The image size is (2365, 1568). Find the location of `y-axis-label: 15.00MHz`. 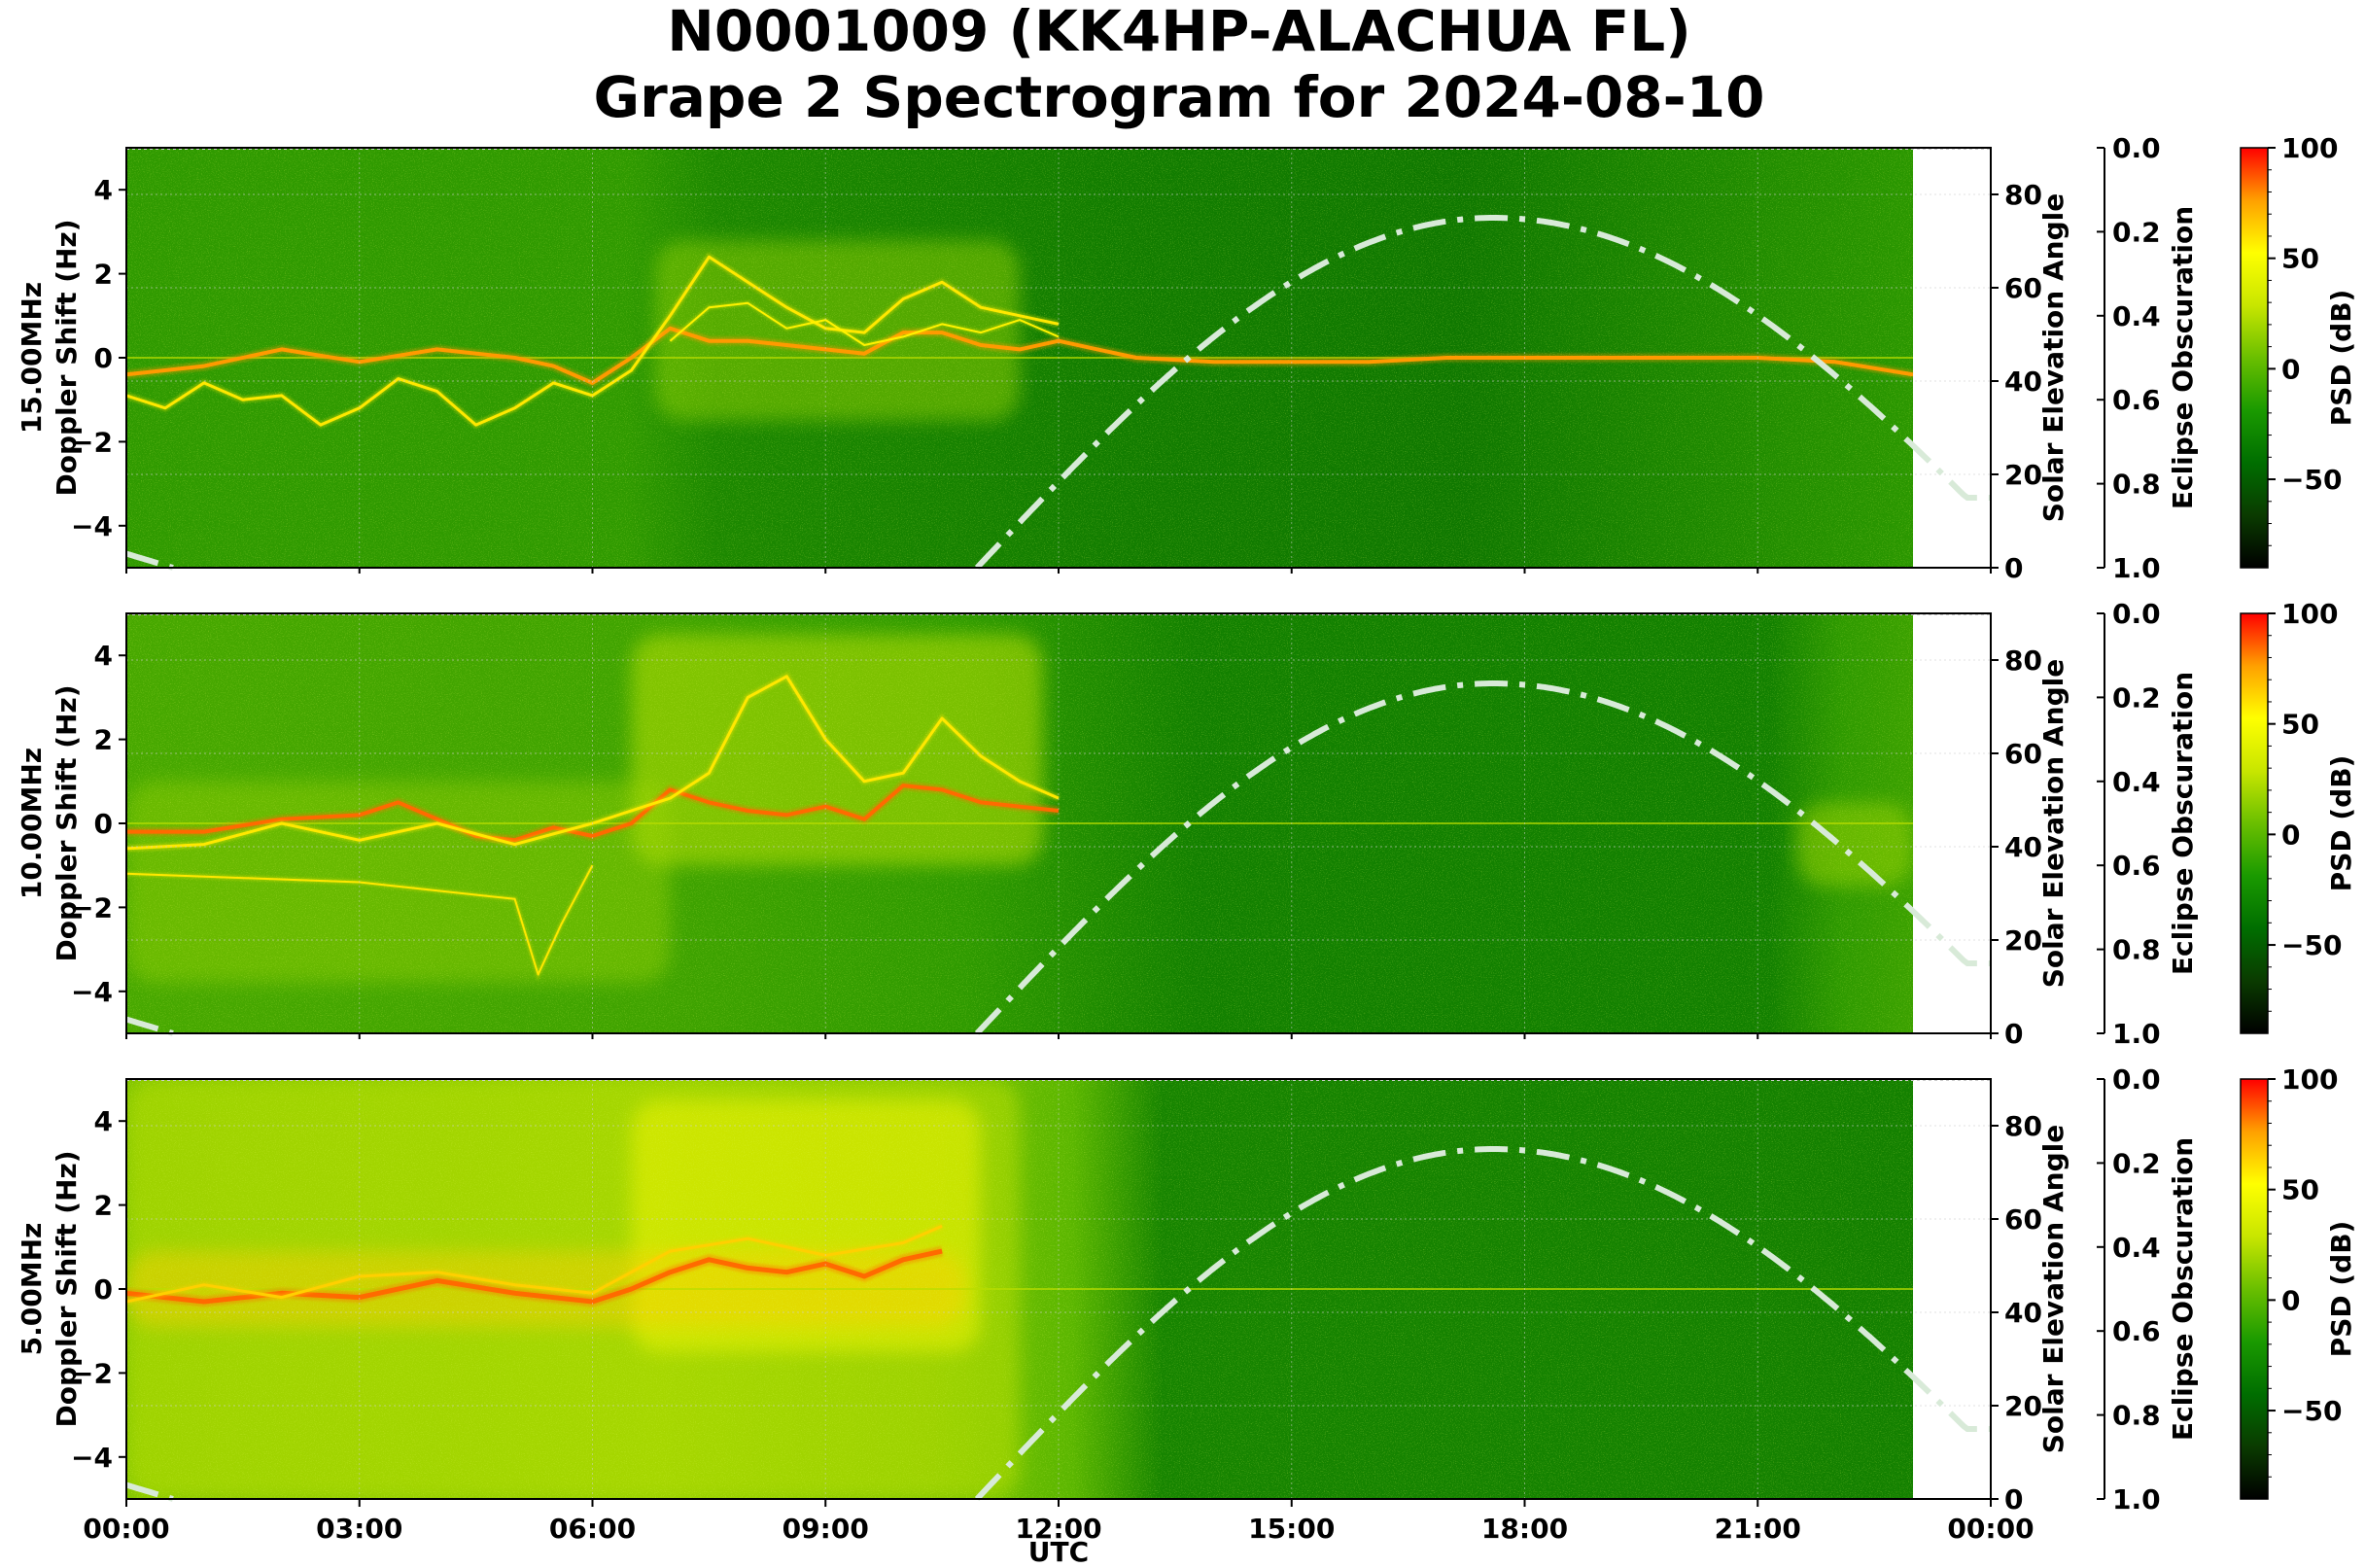

y-axis-label: 15.00MHz is located at coordinates (32, 358).